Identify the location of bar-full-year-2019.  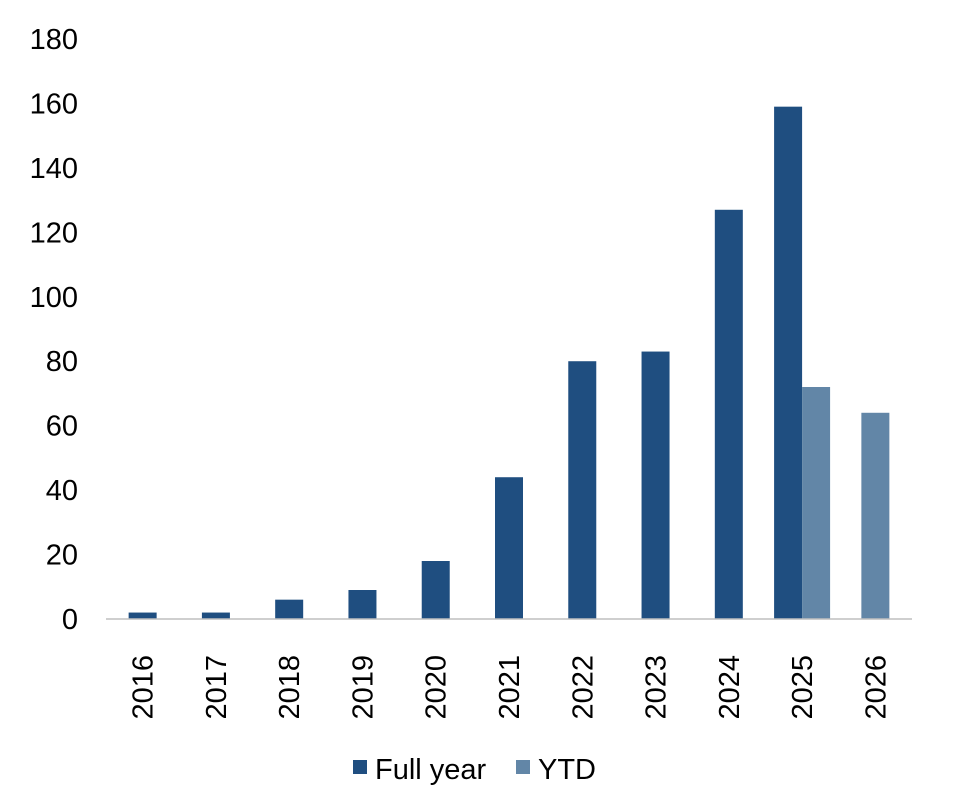
(362, 604).